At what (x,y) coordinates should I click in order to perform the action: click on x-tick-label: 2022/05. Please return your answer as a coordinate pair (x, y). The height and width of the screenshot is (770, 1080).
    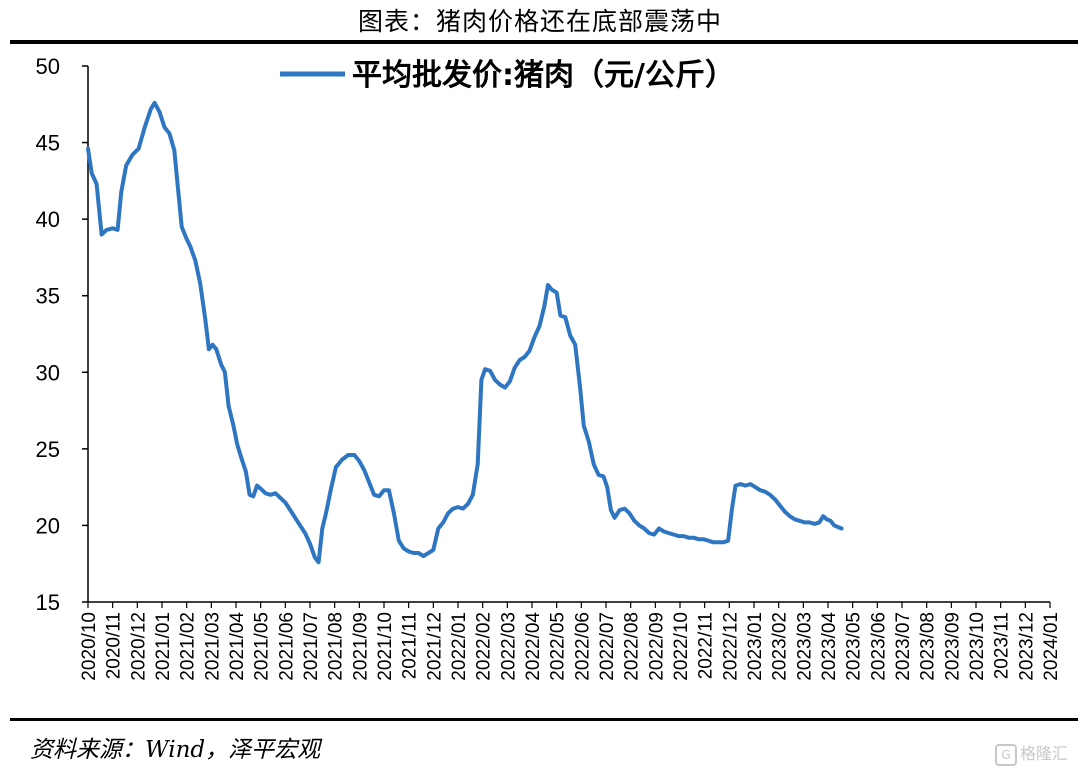
    Looking at the image, I should click on (558, 646).